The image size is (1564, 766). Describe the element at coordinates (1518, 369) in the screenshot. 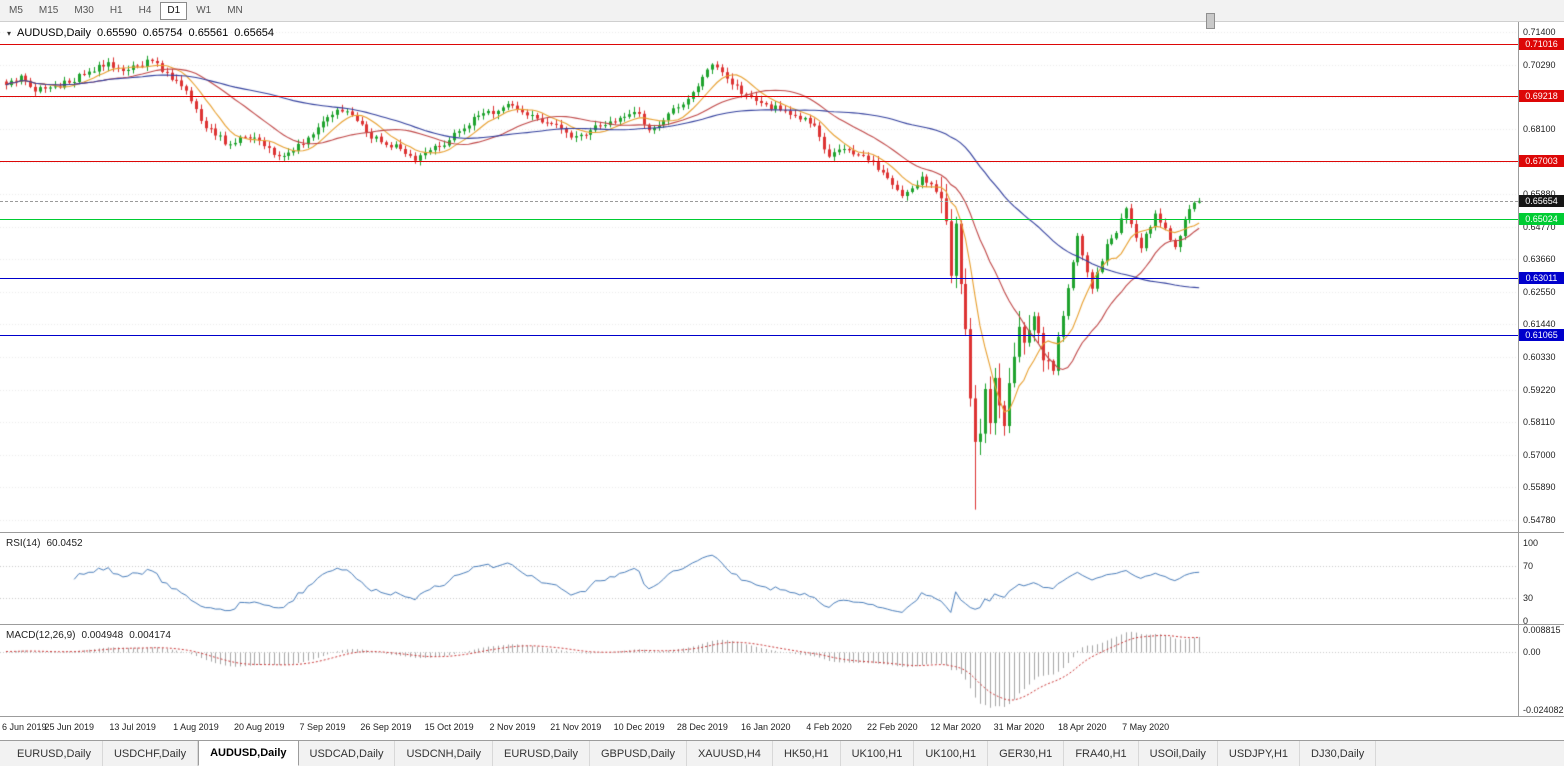

I see `price-axis-border` at that location.